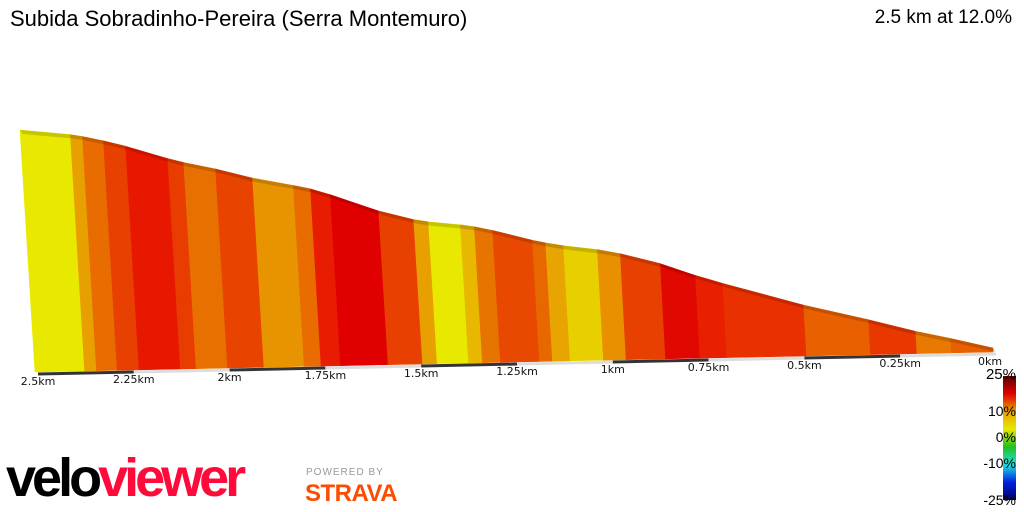 The width and height of the screenshot is (1024, 512). I want to click on x-tick-label: 0.25km, so click(900, 363).